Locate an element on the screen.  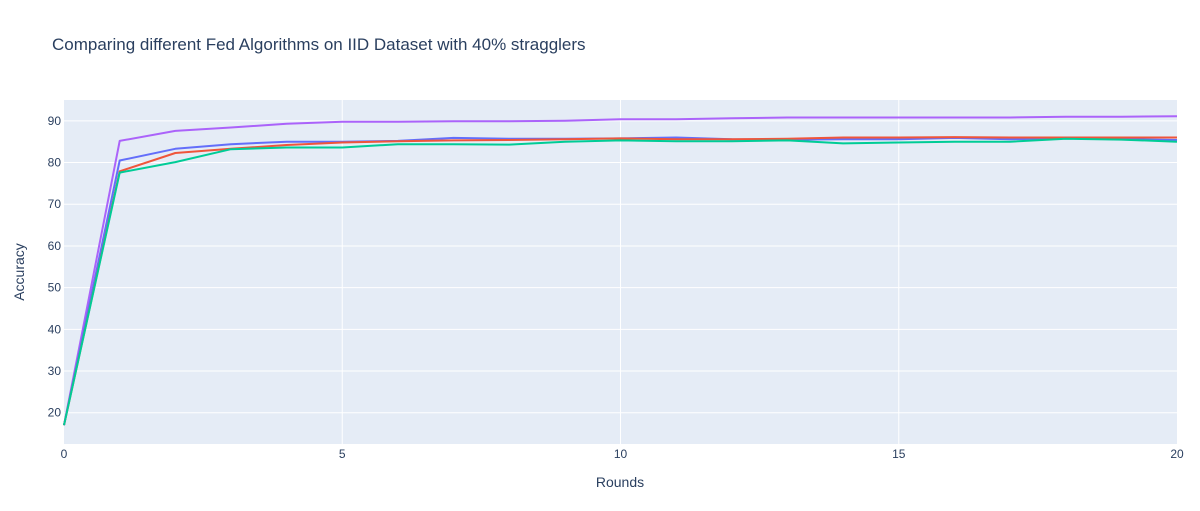
y-tick-label: 90 is located at coordinates (55, 121).